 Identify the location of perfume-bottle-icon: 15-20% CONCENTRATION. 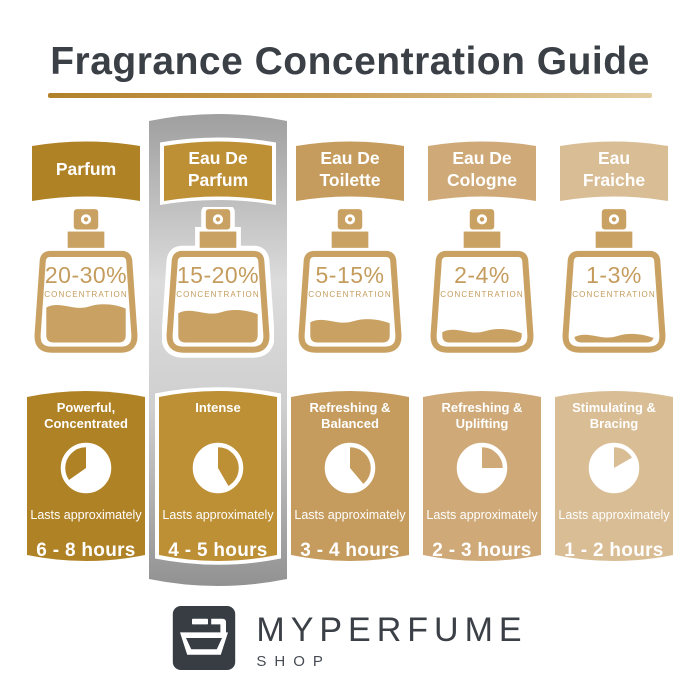
(218, 283).